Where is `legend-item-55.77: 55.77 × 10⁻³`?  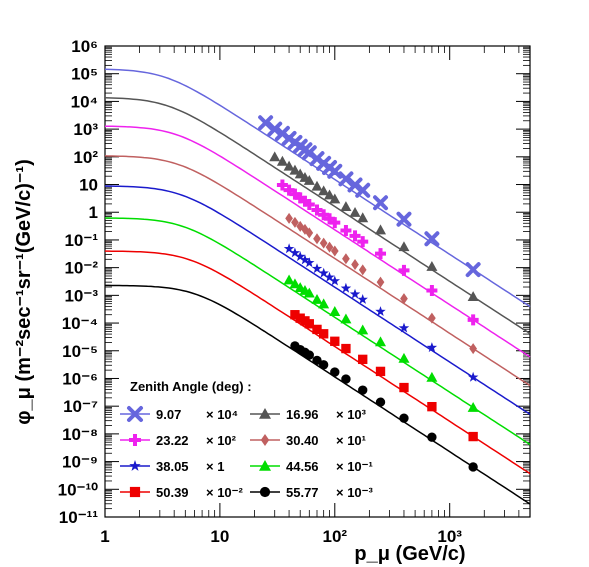 legend-item-55.77: 55.77 × 10⁻³ is located at coordinates (312, 492).